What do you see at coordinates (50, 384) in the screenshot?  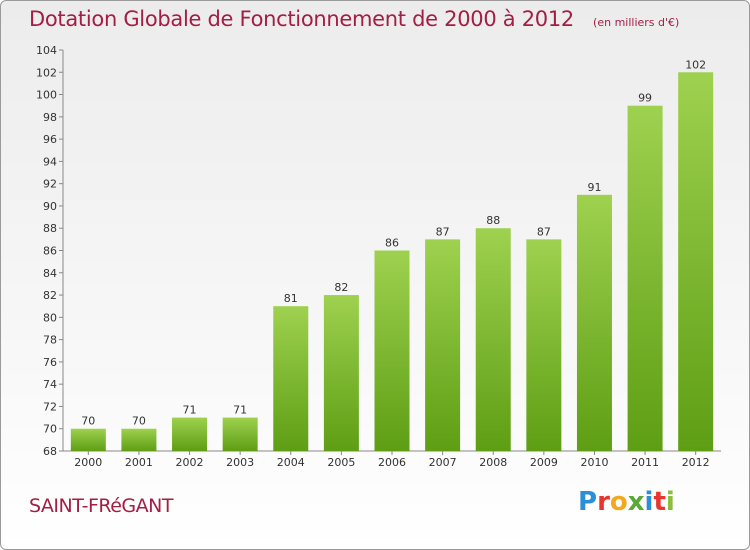 I see `y-tick-label: 74` at bounding box center [50, 384].